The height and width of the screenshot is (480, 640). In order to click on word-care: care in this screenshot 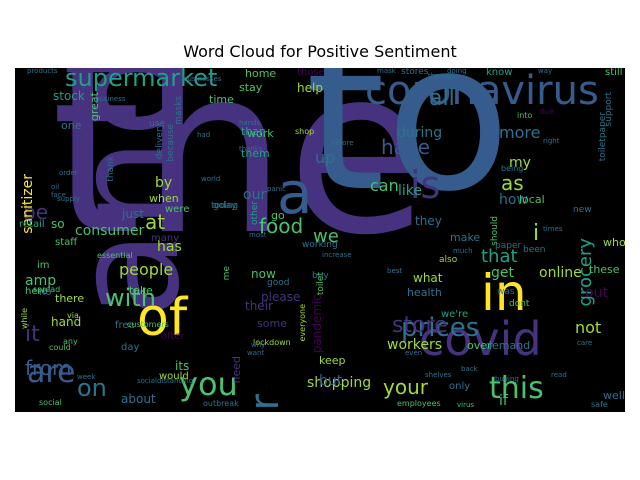, I will do `click(585, 343)`.